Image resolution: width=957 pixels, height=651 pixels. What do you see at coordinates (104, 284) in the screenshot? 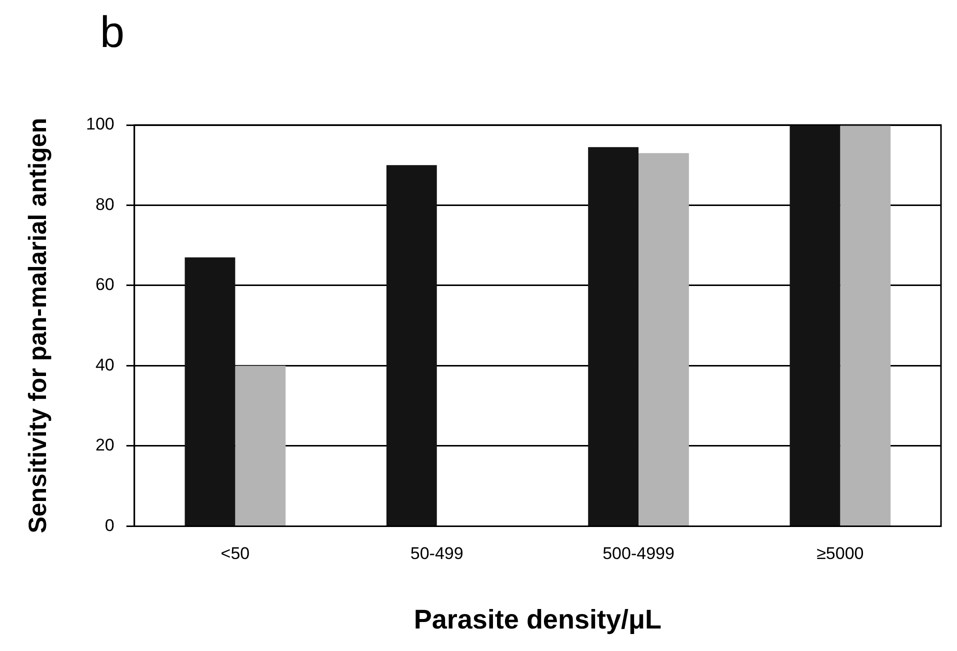
I see `y-tick-label: 60` at bounding box center [104, 284].